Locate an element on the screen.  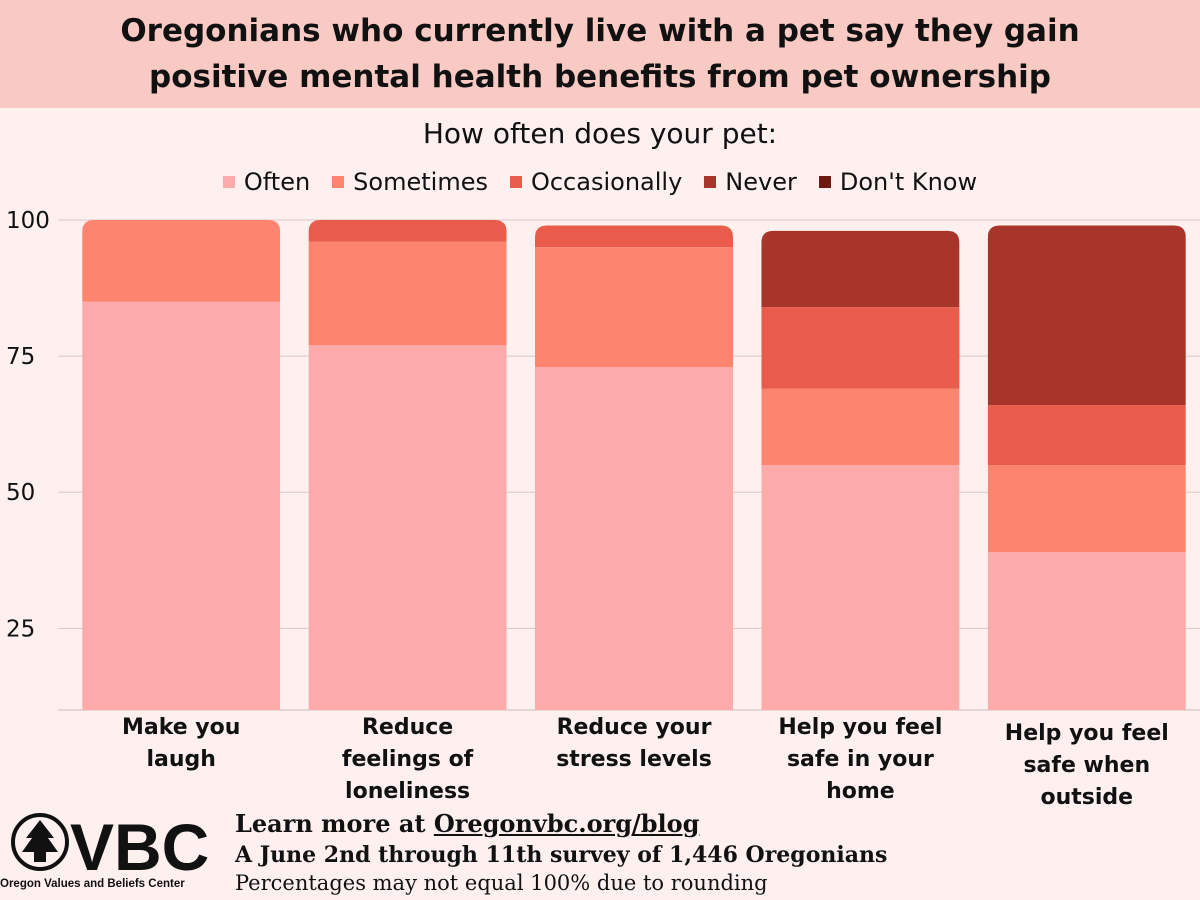
logo-letters: VBC is located at coordinates (139, 848).